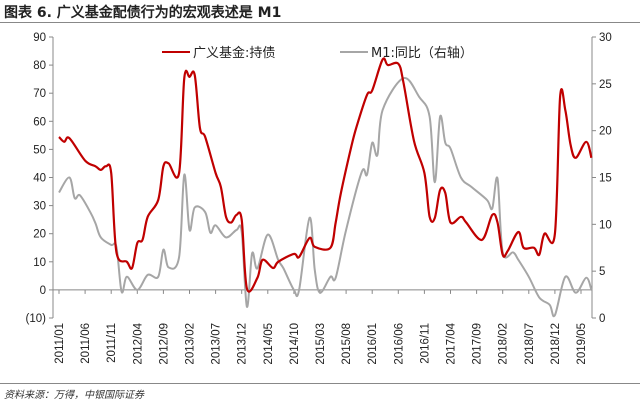 Image resolution: width=640 pixels, height=402 pixels. Describe the element at coordinates (605, 132) in the screenshot. I see `right-tick-label: 20` at that location.